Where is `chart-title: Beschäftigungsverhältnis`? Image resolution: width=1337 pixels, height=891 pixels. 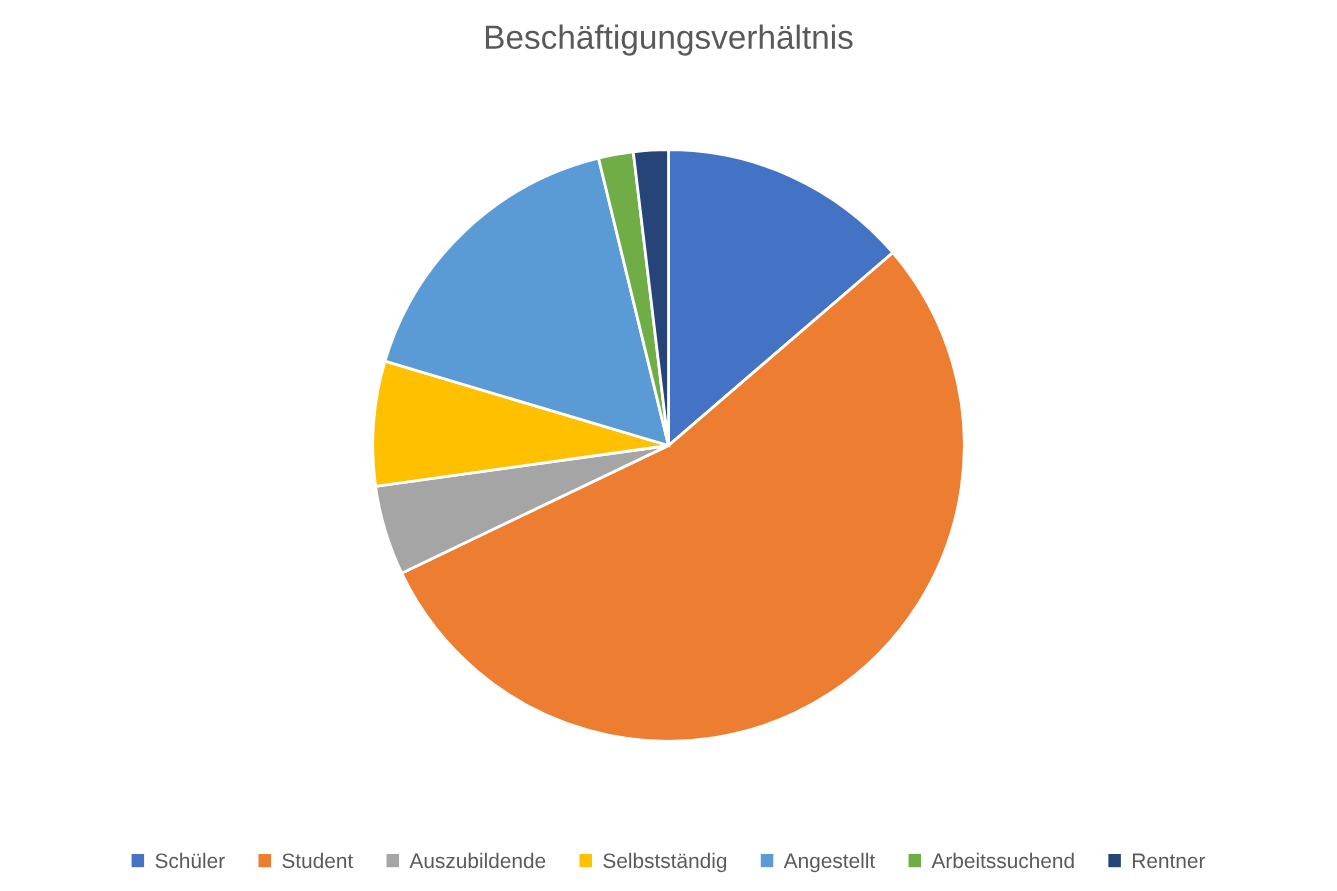
chart-title: Beschäftigungsverhältnis is located at coordinates (669, 40).